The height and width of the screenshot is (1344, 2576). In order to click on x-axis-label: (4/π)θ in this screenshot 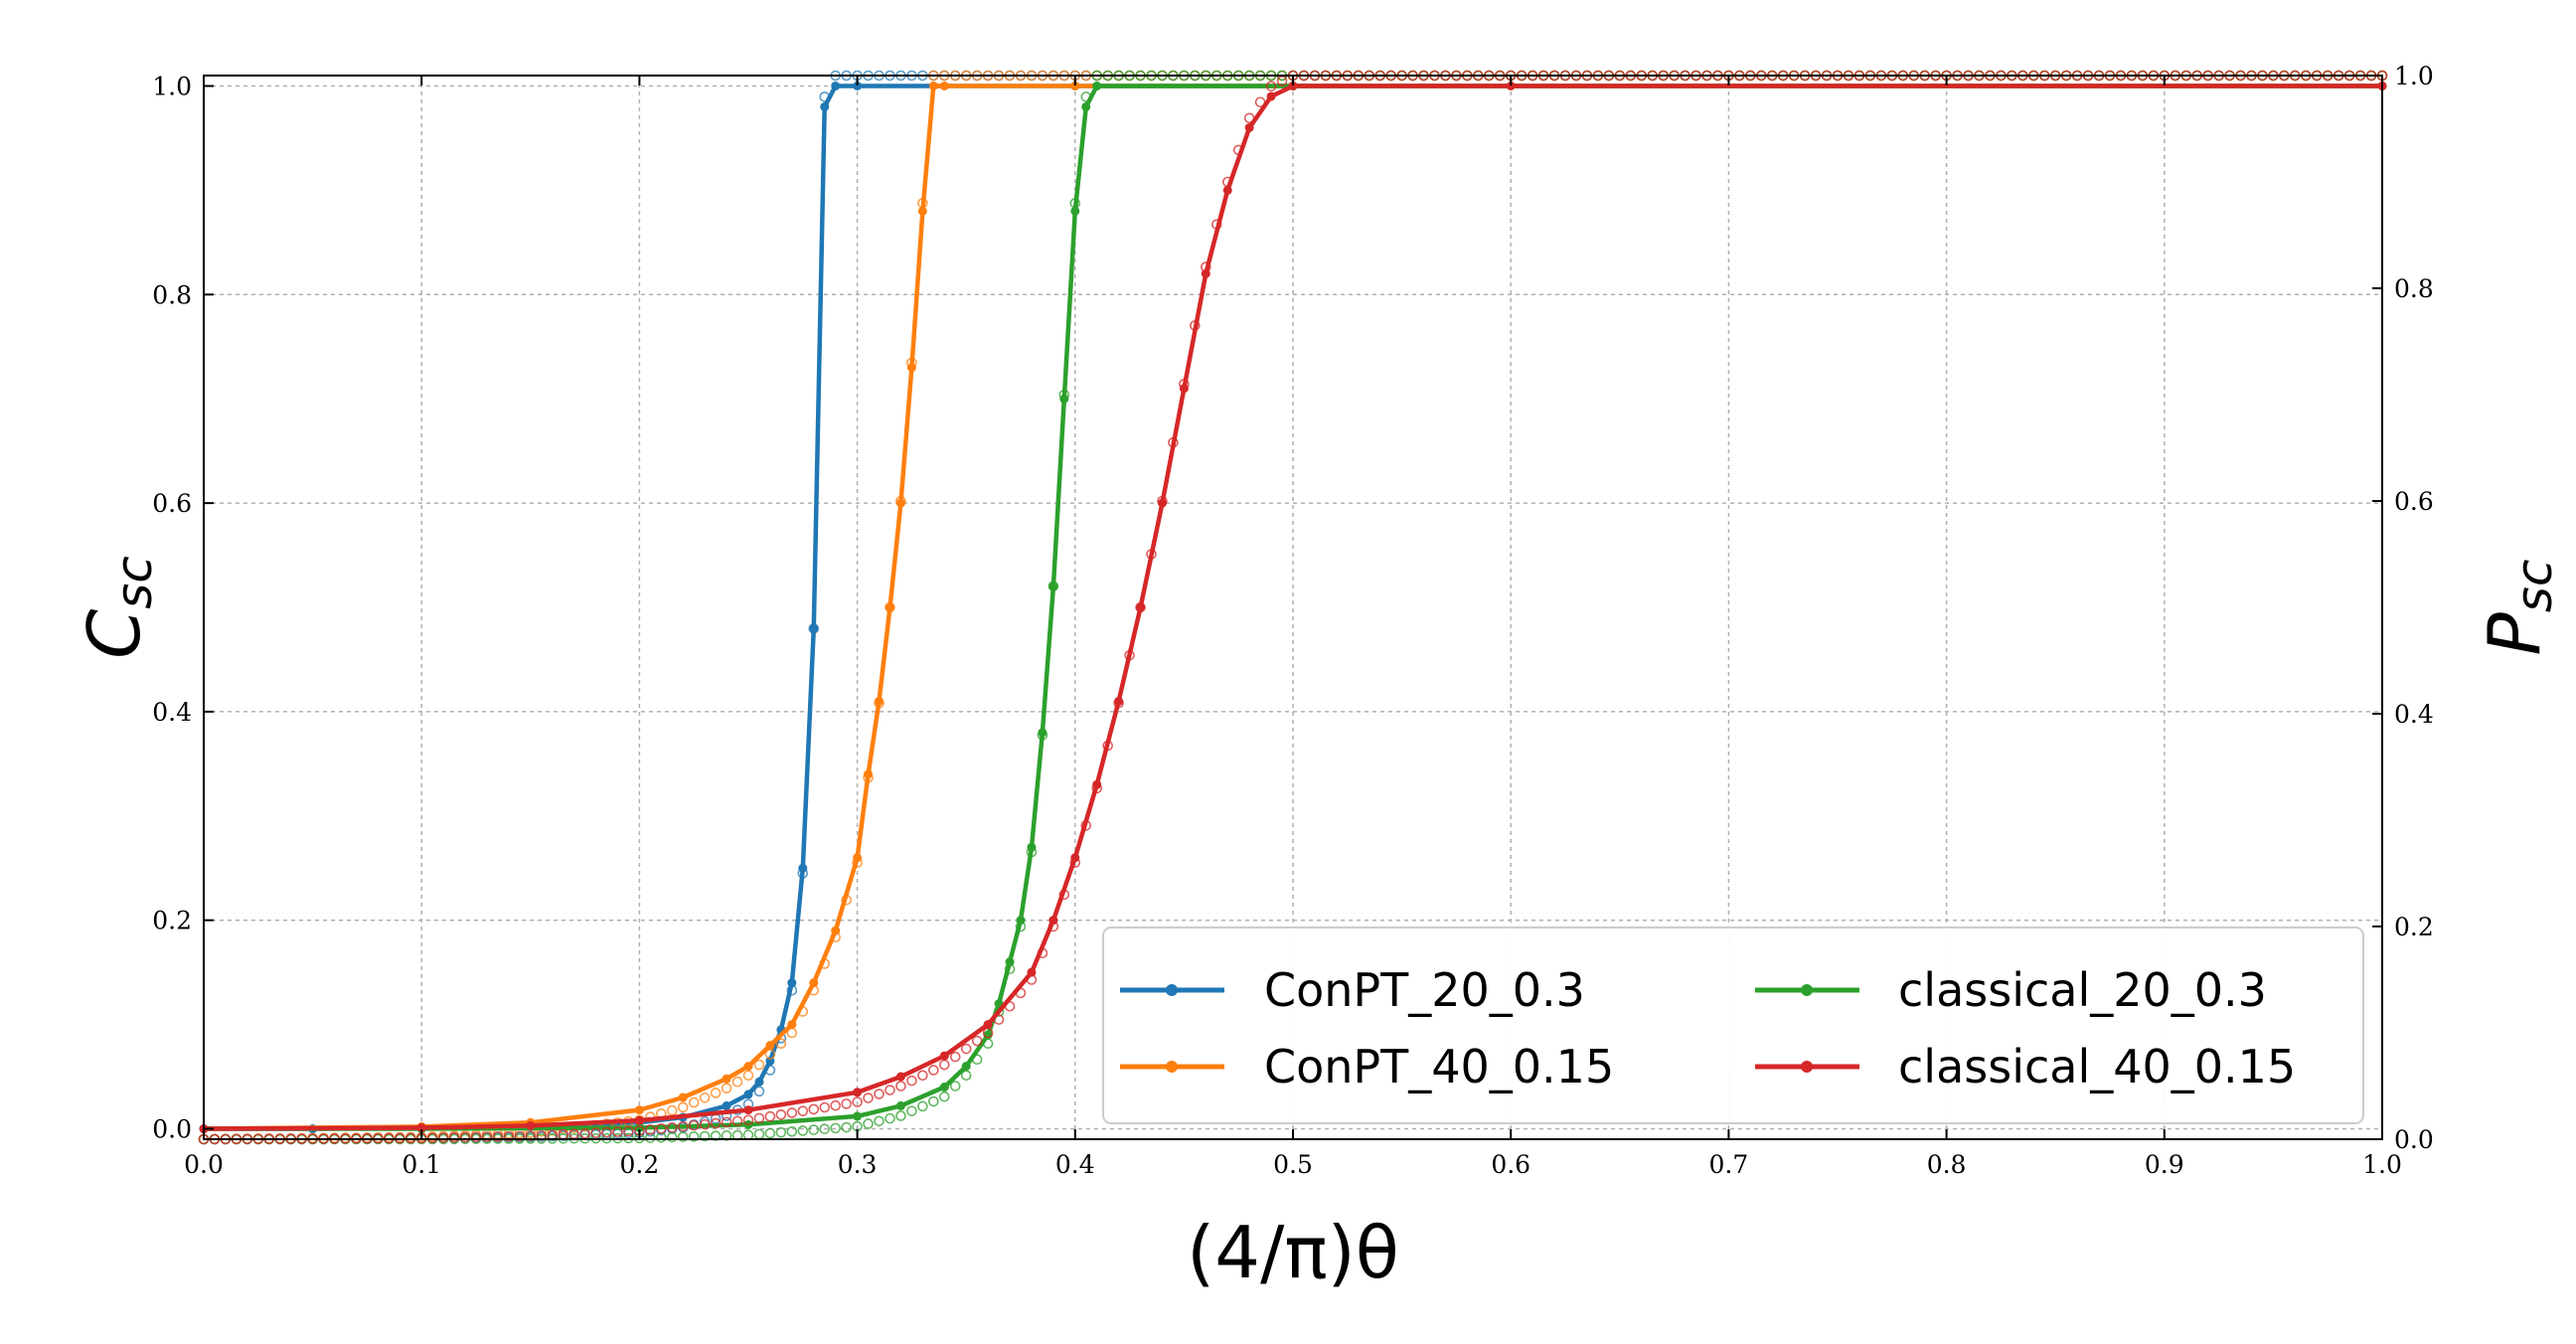, I will do `click(1293, 1252)`.